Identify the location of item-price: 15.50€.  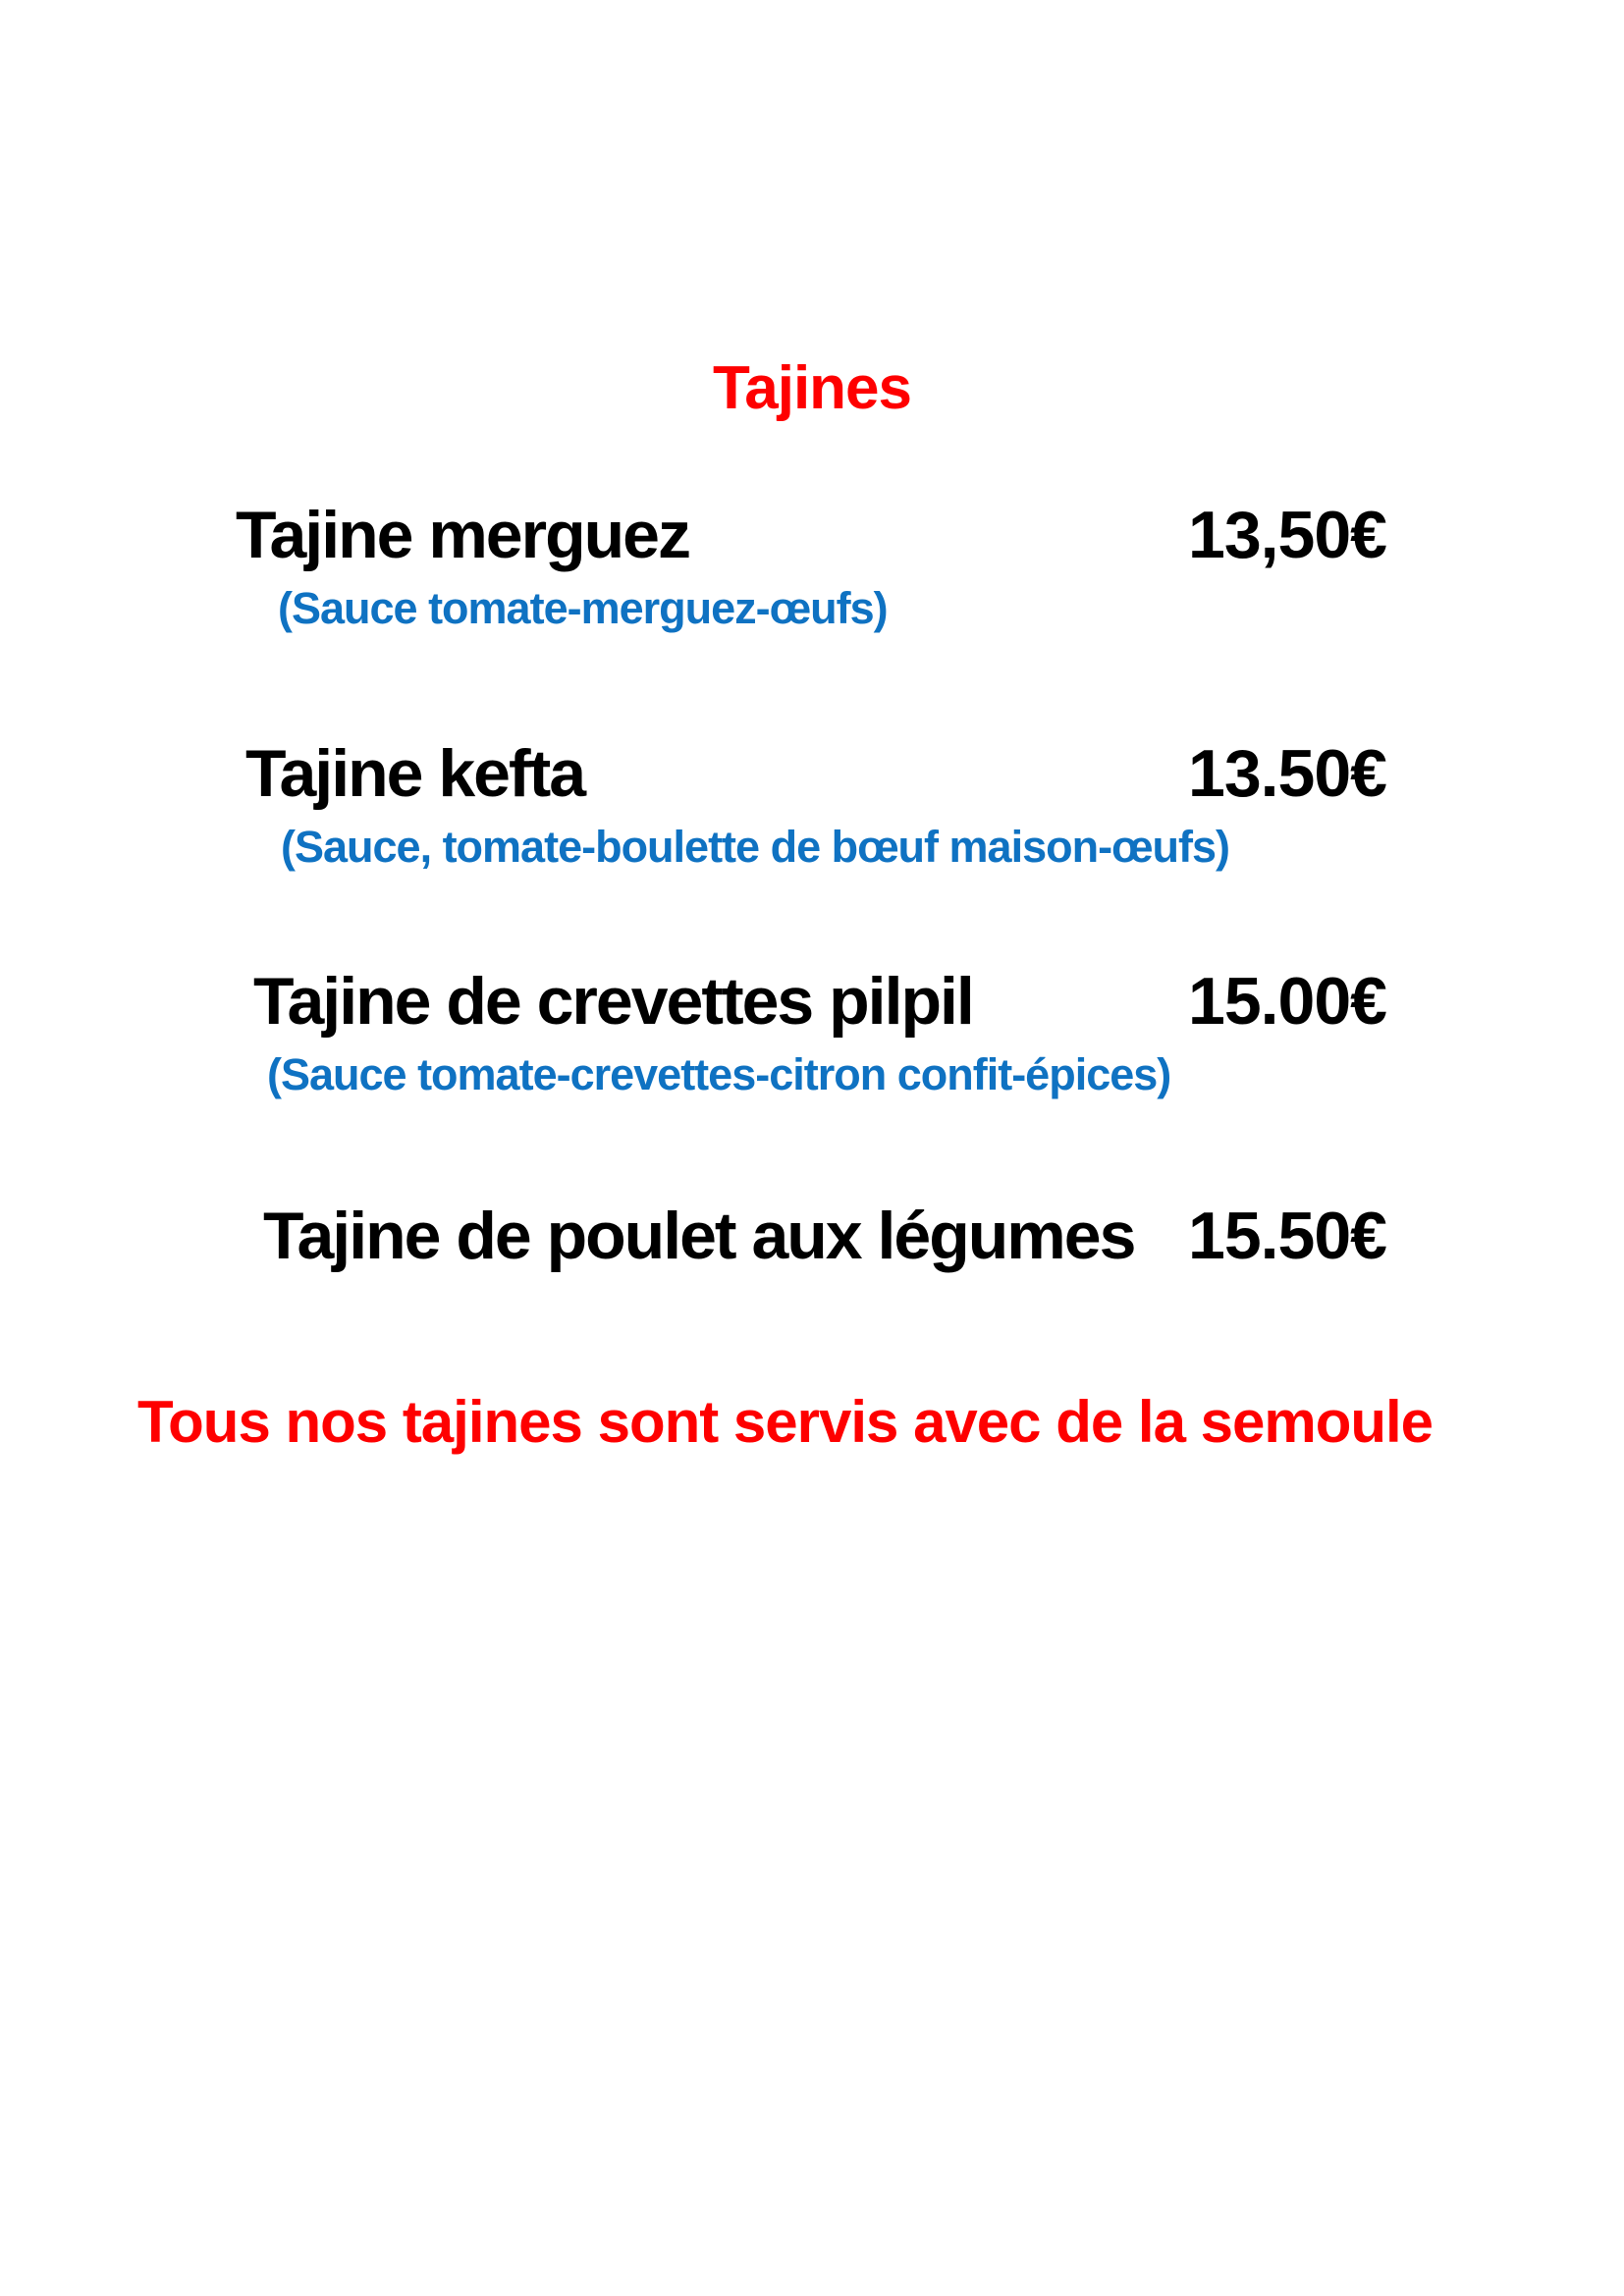
(1287, 1236).